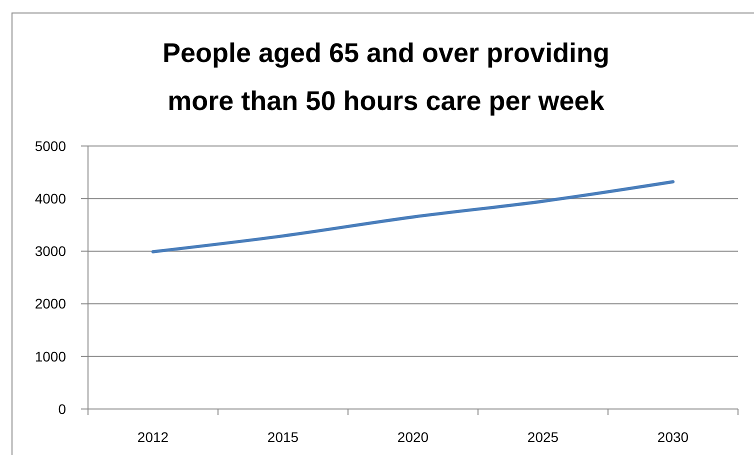  Describe the element at coordinates (62, 408) in the screenshot. I see `y-tick-label: 0` at that location.